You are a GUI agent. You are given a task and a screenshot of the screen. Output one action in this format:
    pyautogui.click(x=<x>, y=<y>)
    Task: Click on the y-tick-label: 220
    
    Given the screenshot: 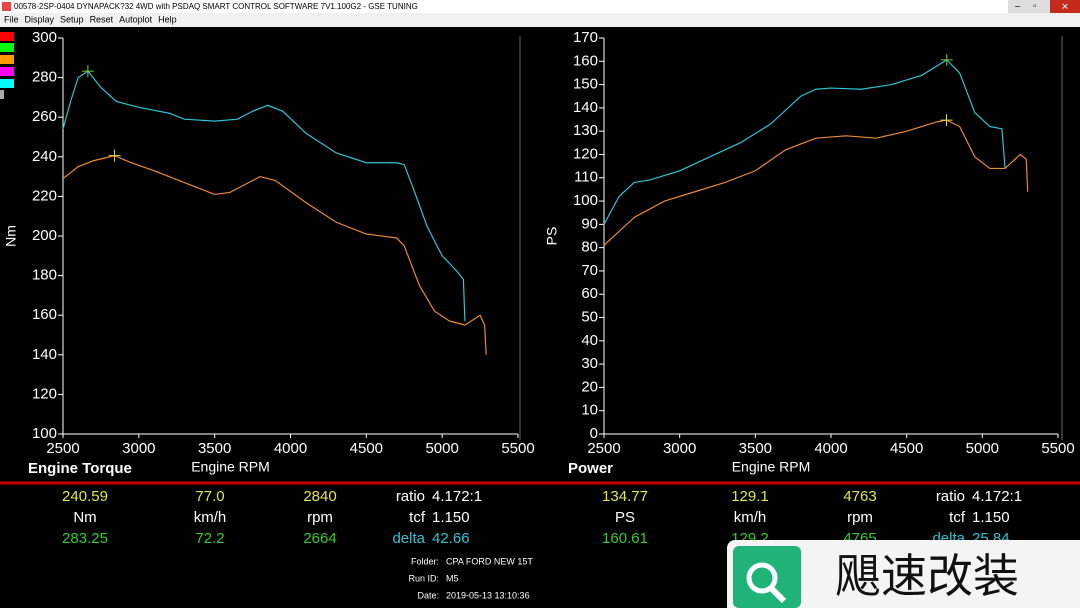 What is the action you would take?
    pyautogui.click(x=44, y=195)
    